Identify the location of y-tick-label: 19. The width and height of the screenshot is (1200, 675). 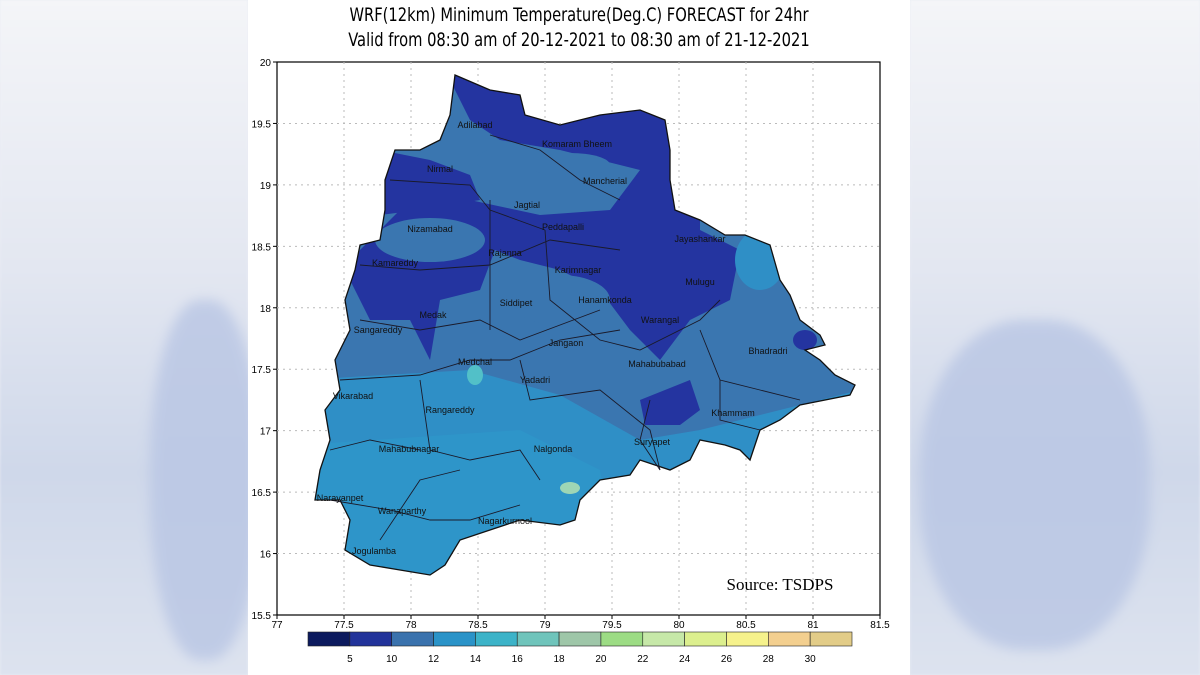
(266, 186).